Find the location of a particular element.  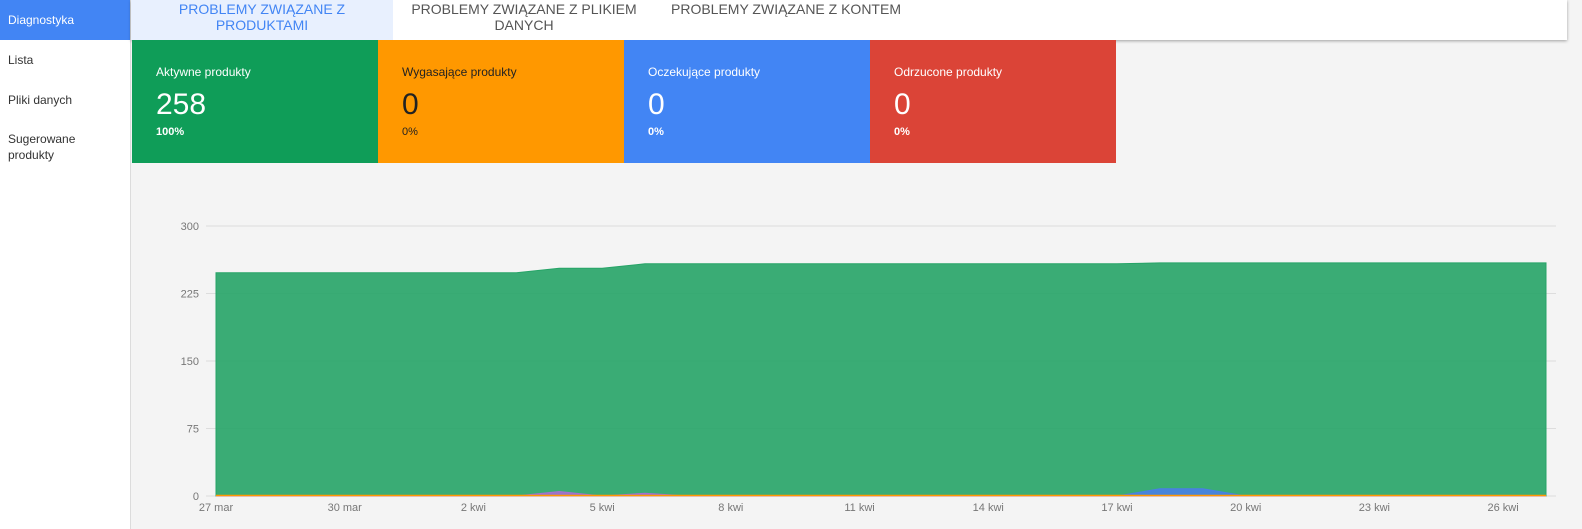

y-tick-label: 75 is located at coordinates (193, 430).